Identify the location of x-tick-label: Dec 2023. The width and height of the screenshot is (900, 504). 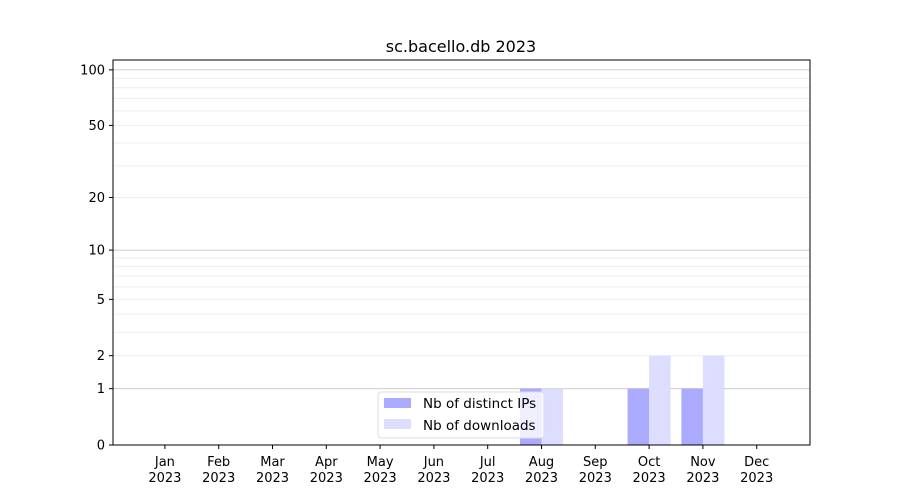
(756, 470).